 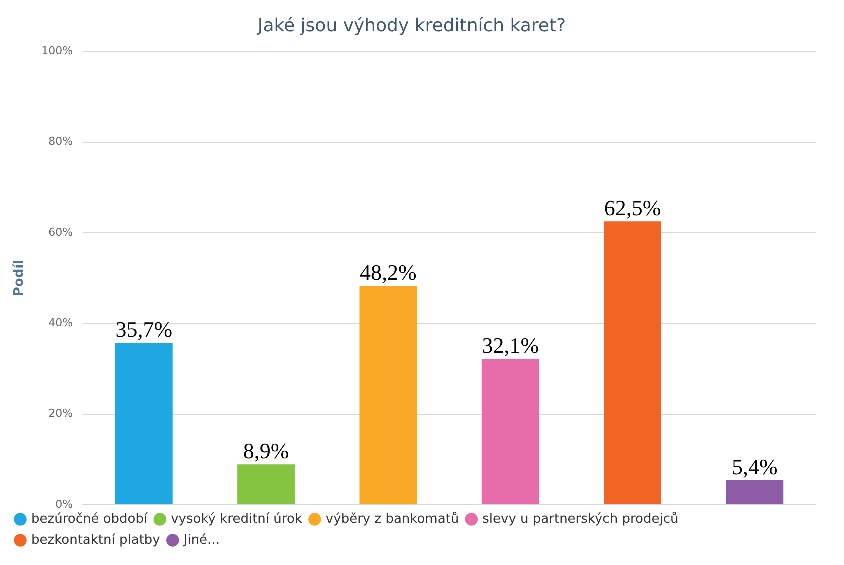 What do you see at coordinates (237, 519) in the screenshot?
I see `legend-label: vysoký kreditní úrok` at bounding box center [237, 519].